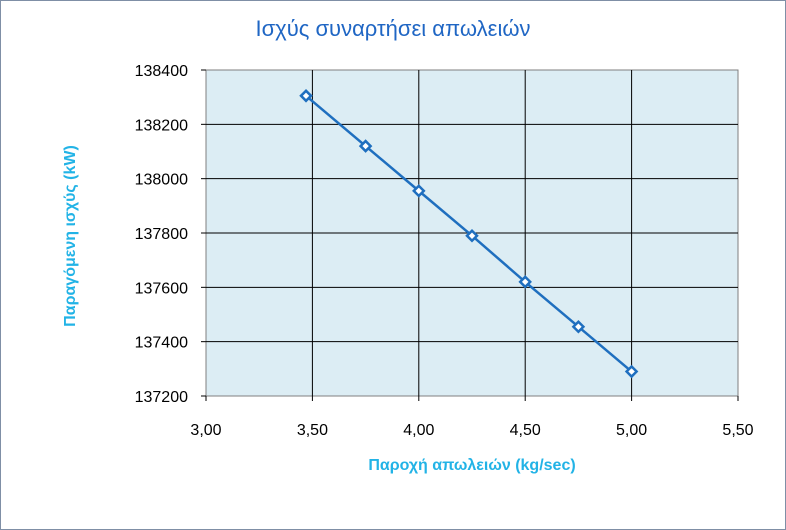  What do you see at coordinates (161, 288) in the screenshot?
I see `y-tick-label: 137600` at bounding box center [161, 288].